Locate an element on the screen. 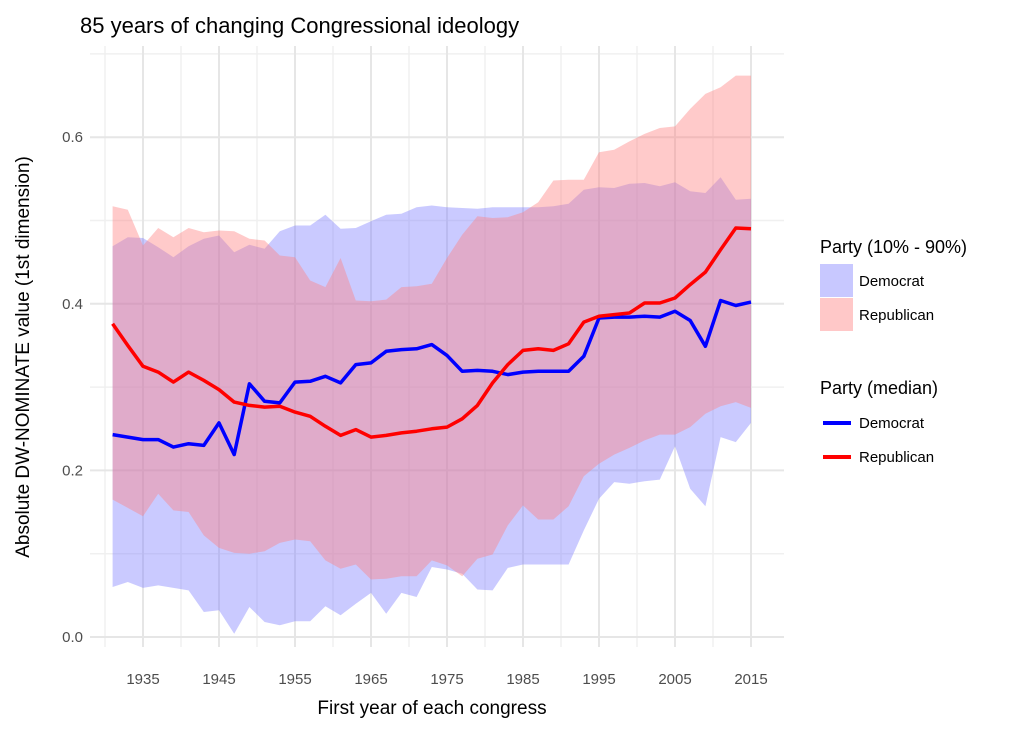  x-axis-title: First year of each congress is located at coordinates (431, 708).